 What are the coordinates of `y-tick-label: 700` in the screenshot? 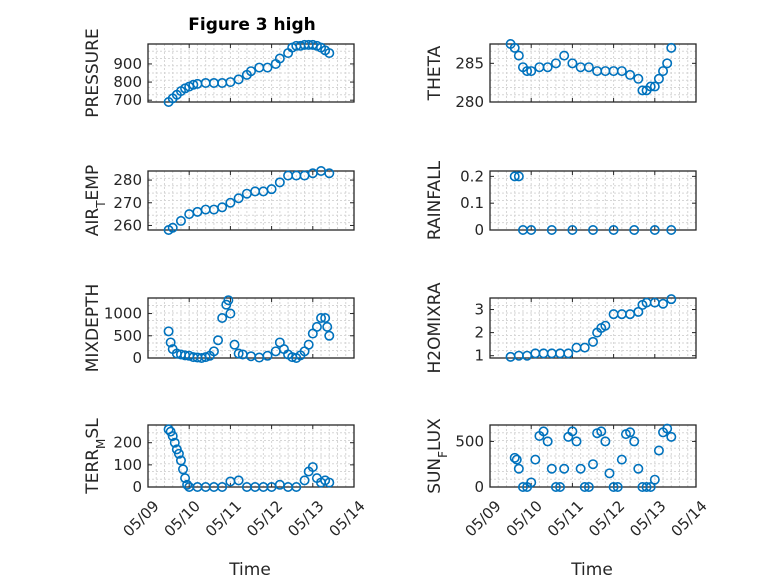 It's located at (127, 100).